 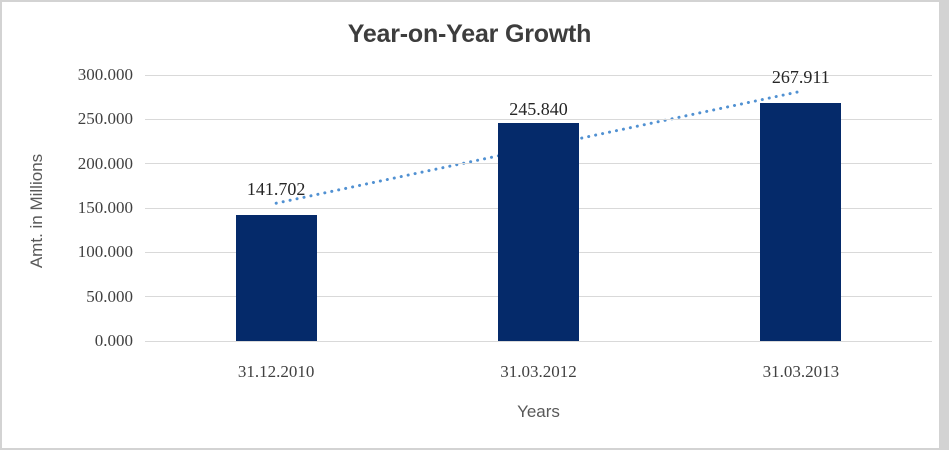 What do you see at coordinates (105, 163) in the screenshot?
I see `y-tick-label: 200.000` at bounding box center [105, 163].